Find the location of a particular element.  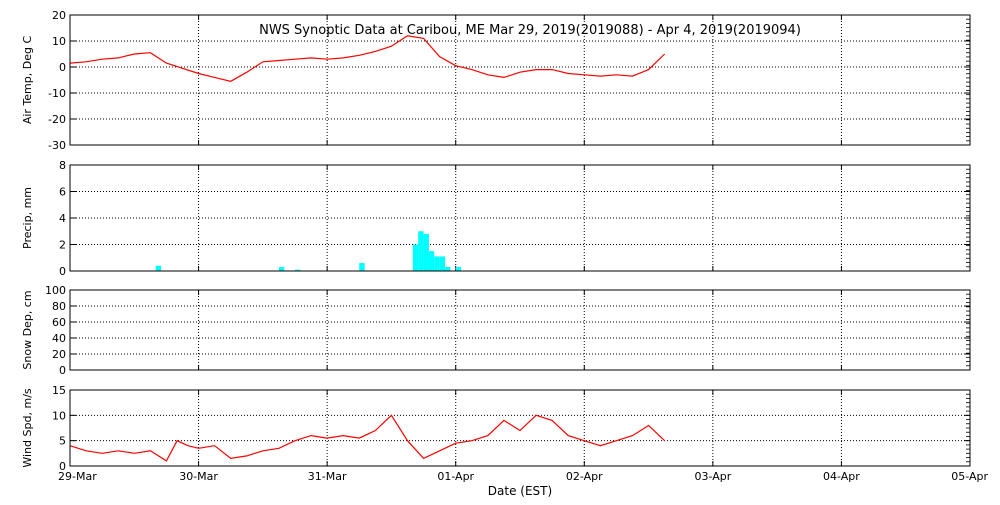

x-tick-label: 31-Mar is located at coordinates (327, 476).